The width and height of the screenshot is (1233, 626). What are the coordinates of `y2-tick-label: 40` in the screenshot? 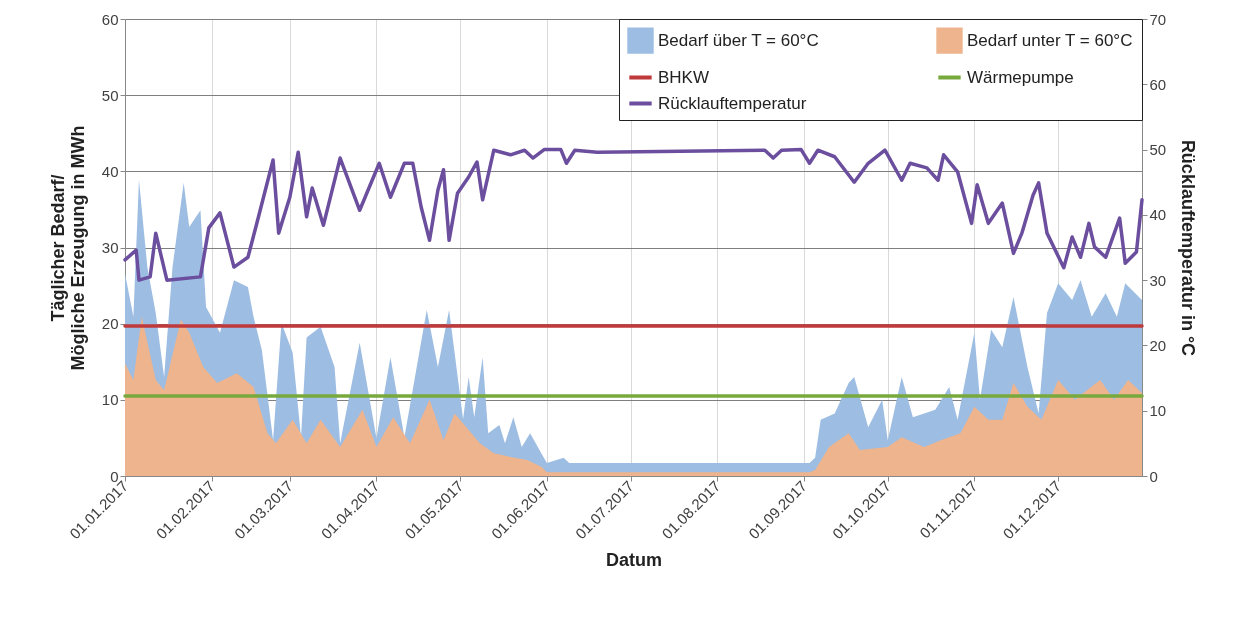 It's located at (1158, 215).